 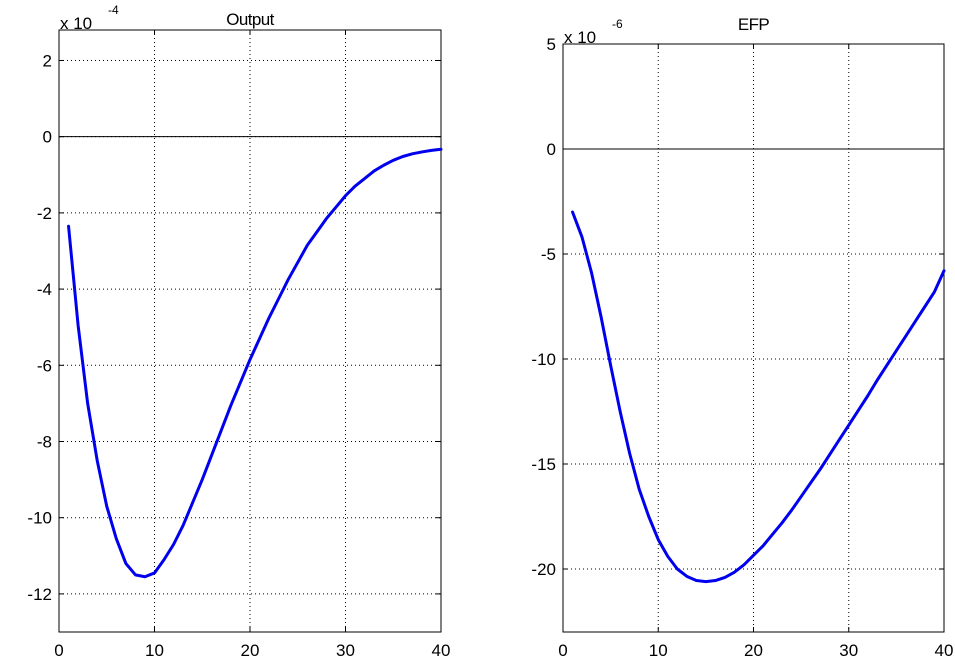 I want to click on output-y-tick-label: 0, so click(x=47, y=137).